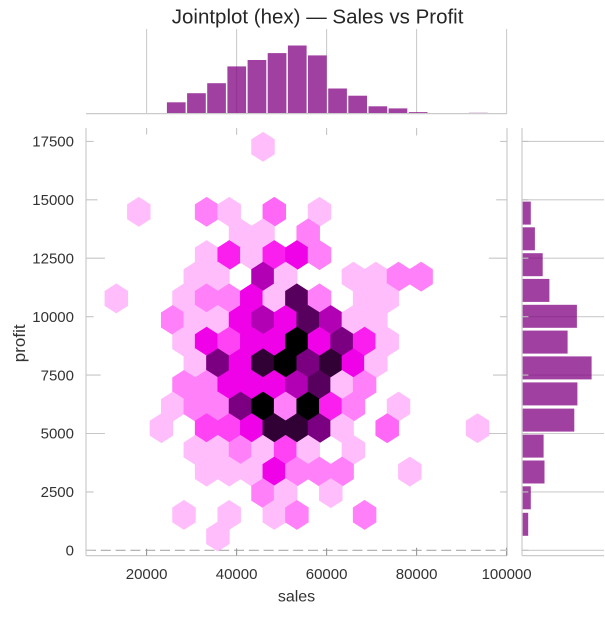 Image resolution: width=605 pixels, height=619 pixels. Describe the element at coordinates (237, 574) in the screenshot. I see `svg-text: 40000` at that location.